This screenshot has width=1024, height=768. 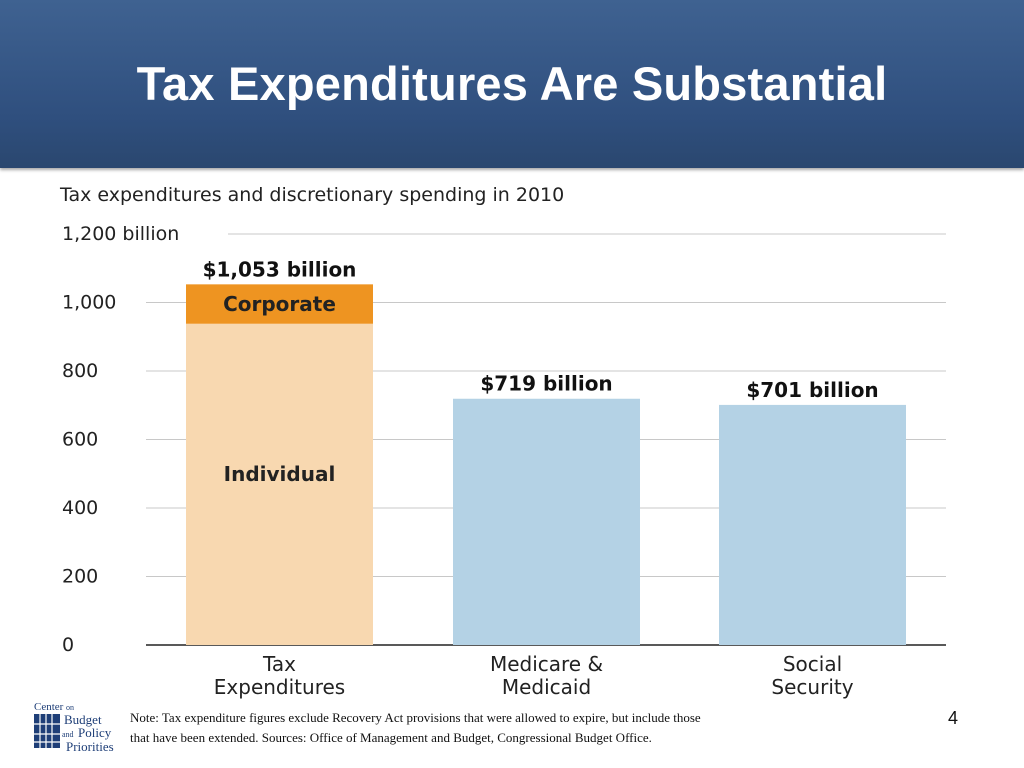 What do you see at coordinates (68, 645) in the screenshot?
I see `y-tick-label: 0` at bounding box center [68, 645].